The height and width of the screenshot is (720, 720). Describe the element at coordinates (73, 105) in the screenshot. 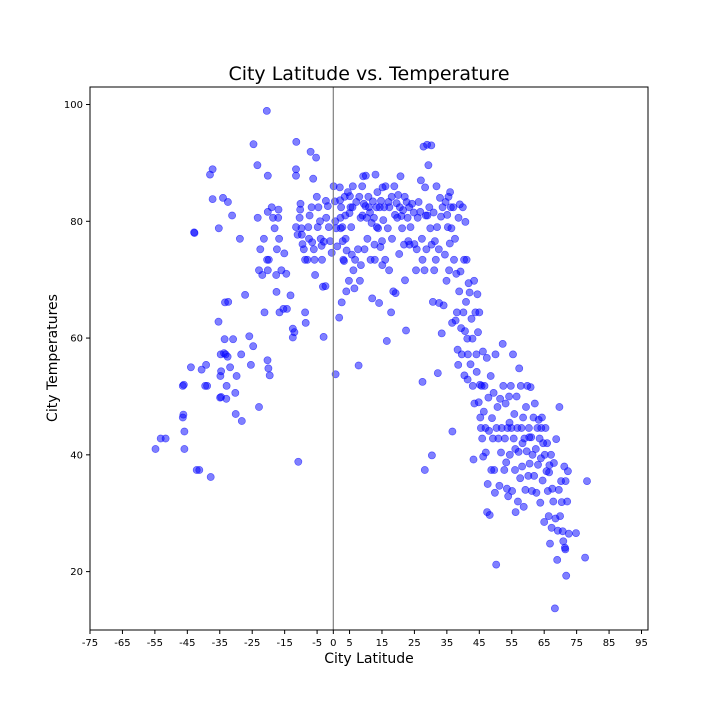

I see `y-tick-label: 100` at that location.